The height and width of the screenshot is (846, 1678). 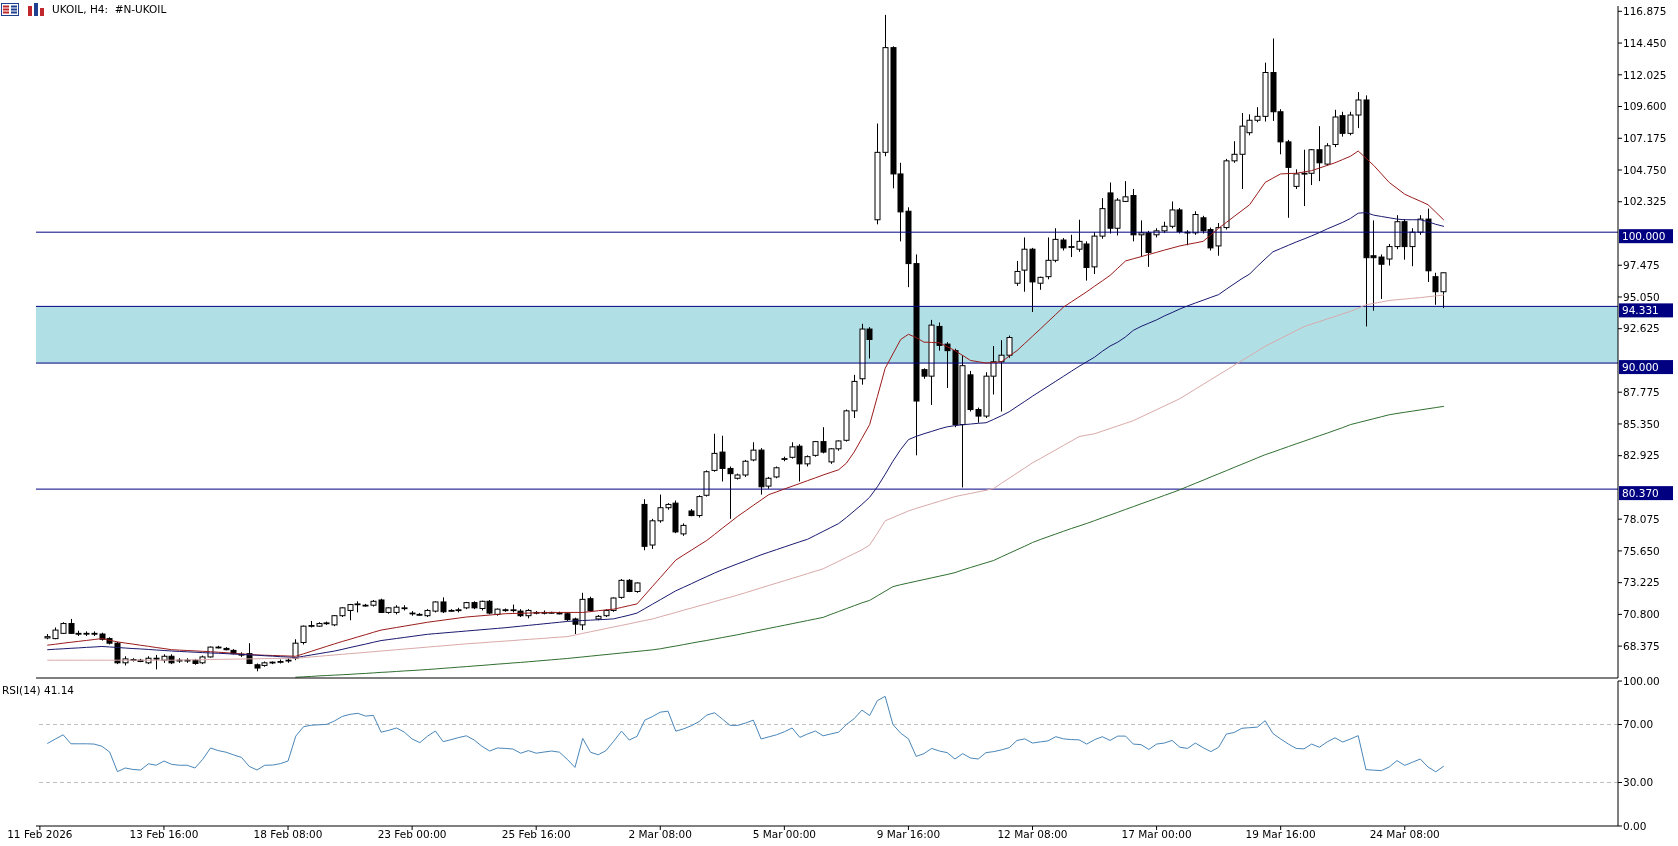 I want to click on x-tick-label: 9 Mar 16:00, so click(x=908, y=834).